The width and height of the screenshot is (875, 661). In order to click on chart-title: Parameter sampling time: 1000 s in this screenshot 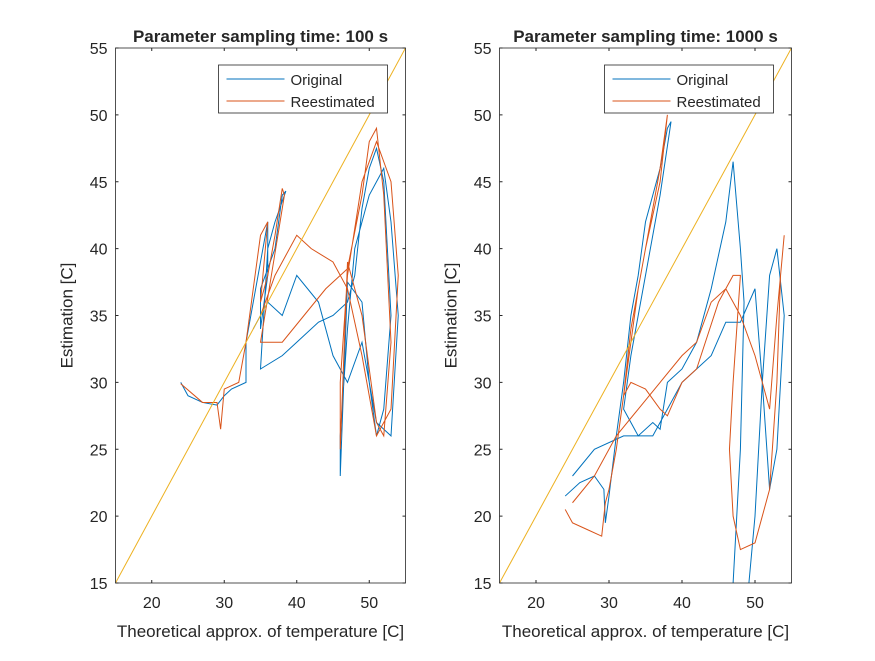, I will do `click(645, 36)`.